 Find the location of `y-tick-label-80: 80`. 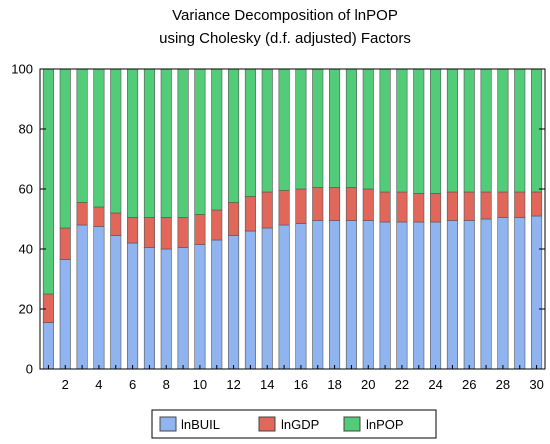

y-tick-label-80: 80 is located at coordinates (26, 129).